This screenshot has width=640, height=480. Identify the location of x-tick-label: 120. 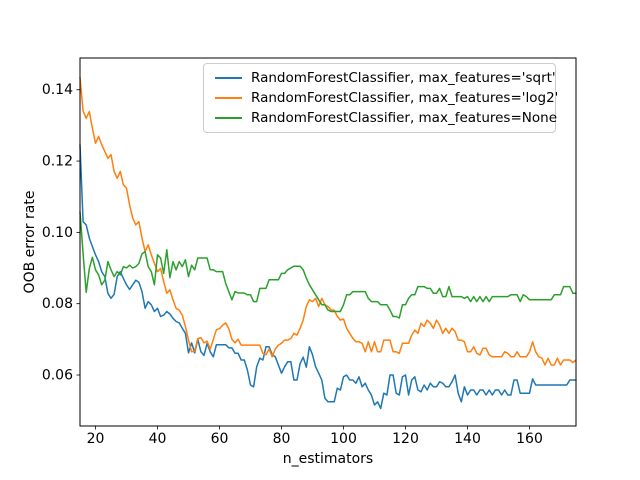
(405, 439).